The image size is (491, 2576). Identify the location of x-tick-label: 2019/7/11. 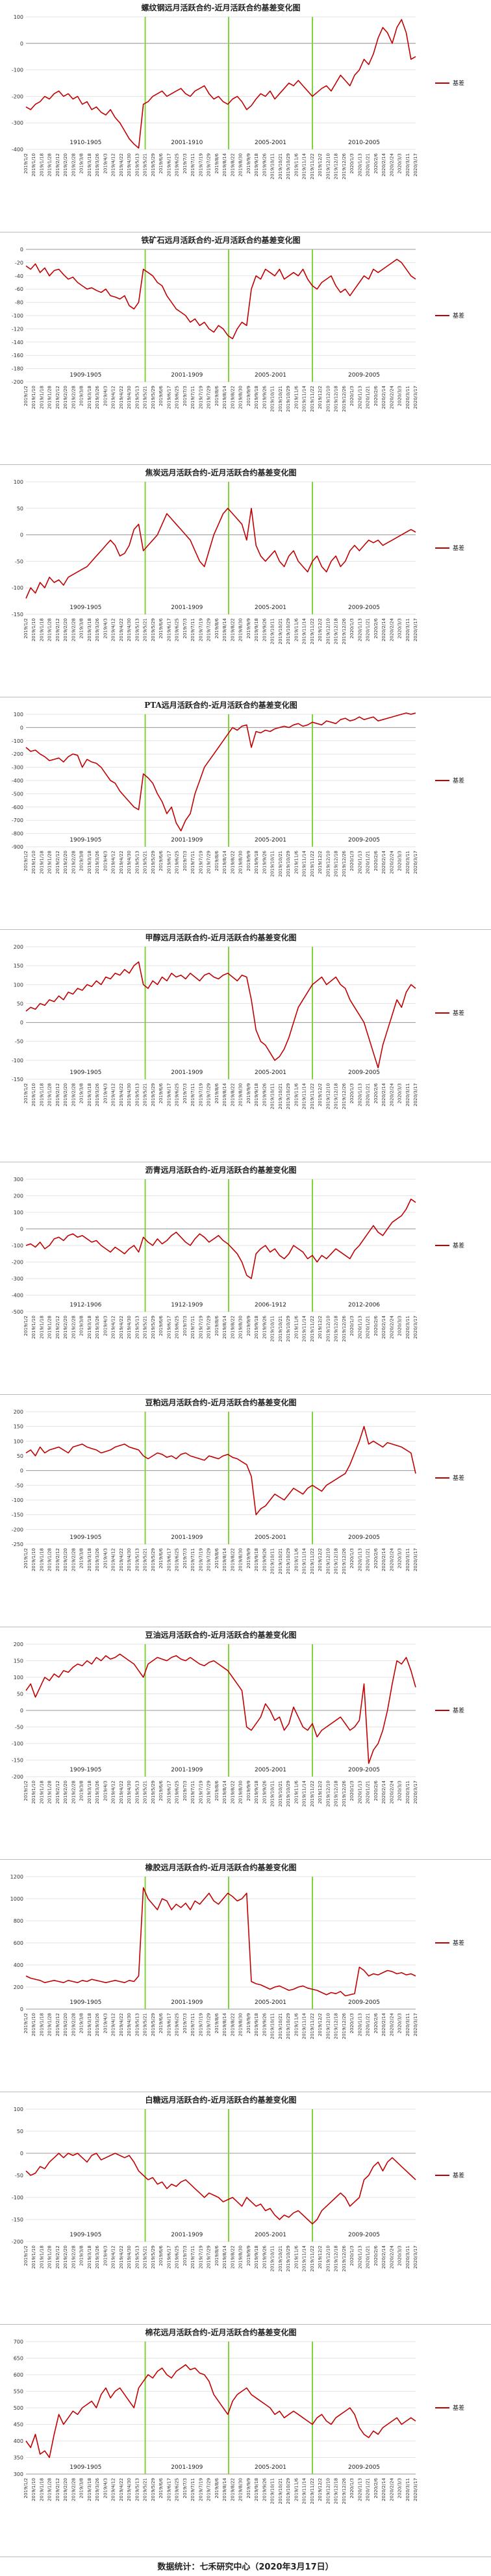
(192, 1095).